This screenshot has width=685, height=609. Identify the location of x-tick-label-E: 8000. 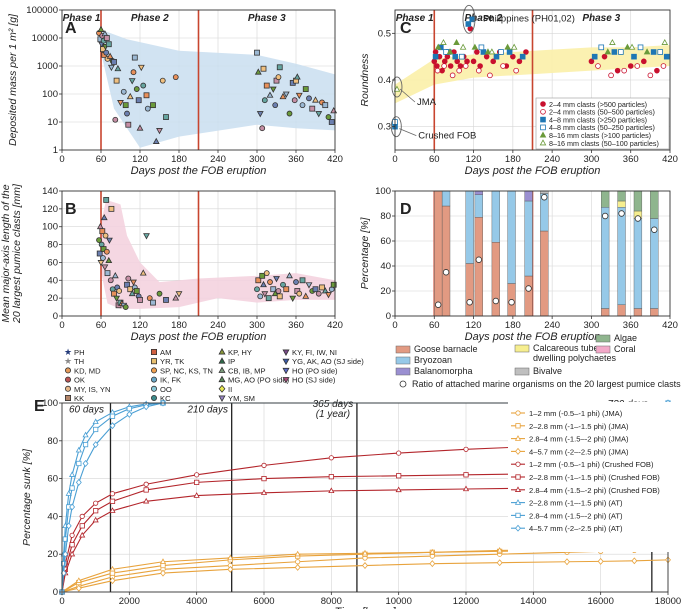
(331, 601).